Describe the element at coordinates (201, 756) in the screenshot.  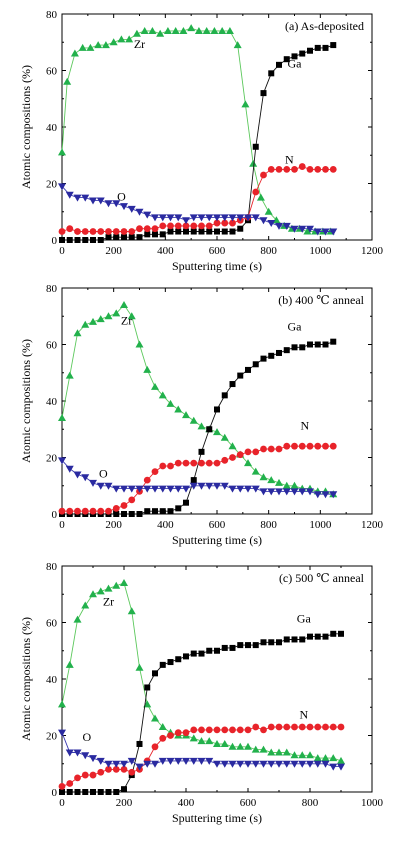
I see `series-N` at that location.